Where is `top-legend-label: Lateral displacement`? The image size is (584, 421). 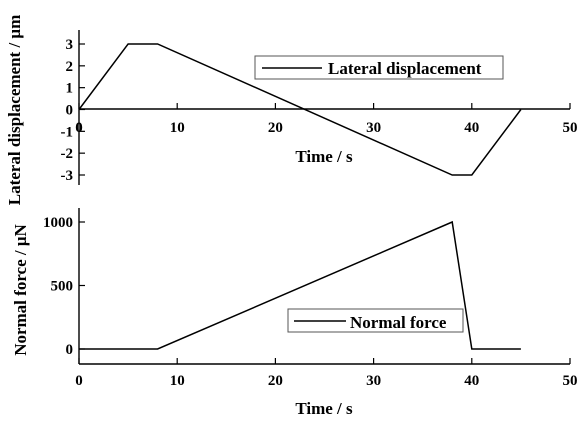
top-legend-label: Lateral displacement is located at coordinates (405, 68).